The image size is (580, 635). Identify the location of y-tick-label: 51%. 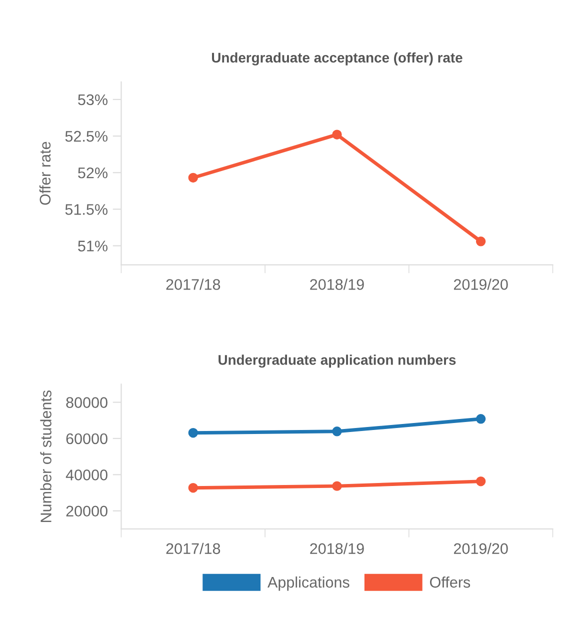
(93, 246).